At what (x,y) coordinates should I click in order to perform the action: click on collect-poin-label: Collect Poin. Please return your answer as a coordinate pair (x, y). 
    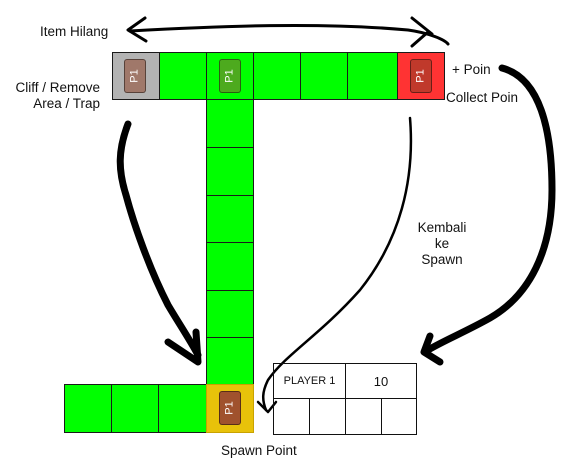
    Looking at the image, I should click on (482, 97).